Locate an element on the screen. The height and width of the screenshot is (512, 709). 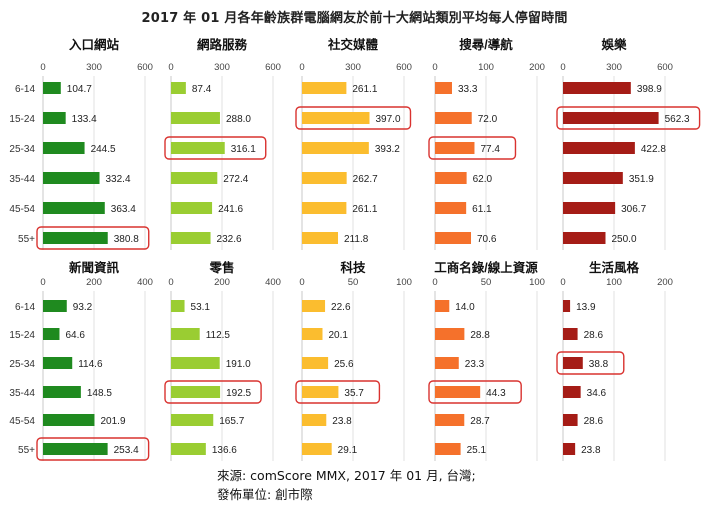
data-label: 136.6 is located at coordinates (224, 450).